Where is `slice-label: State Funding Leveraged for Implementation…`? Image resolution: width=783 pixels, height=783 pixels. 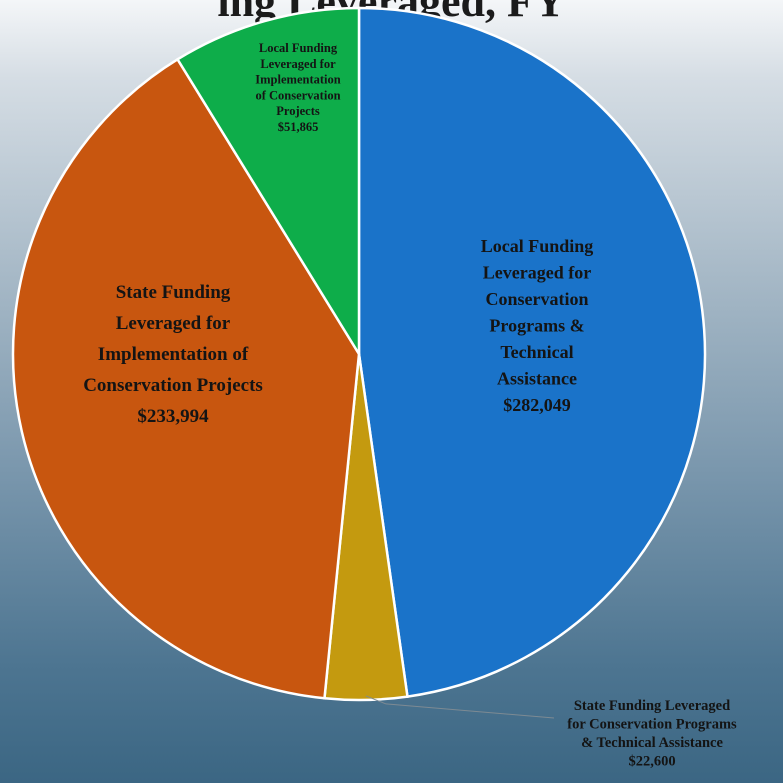 slice-label: State Funding Leveraged for Implementation… is located at coordinates (173, 354).